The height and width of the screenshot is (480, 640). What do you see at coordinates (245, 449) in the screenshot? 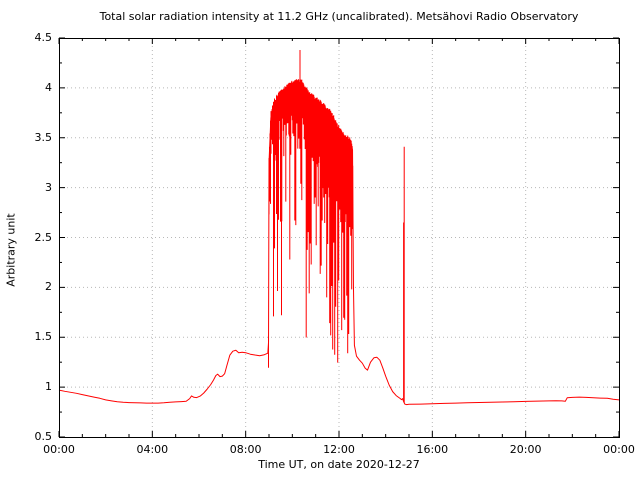
I see `x-tick-label: 08:00` at bounding box center [245, 449].